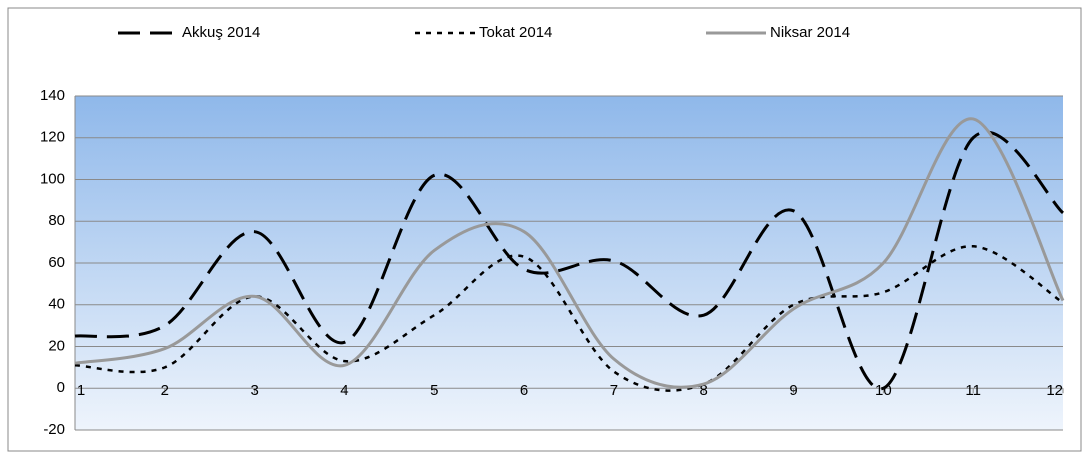 The image size is (1089, 464). Describe the element at coordinates (434, 390) in the screenshot. I see `x-tick-label: 5` at that location.